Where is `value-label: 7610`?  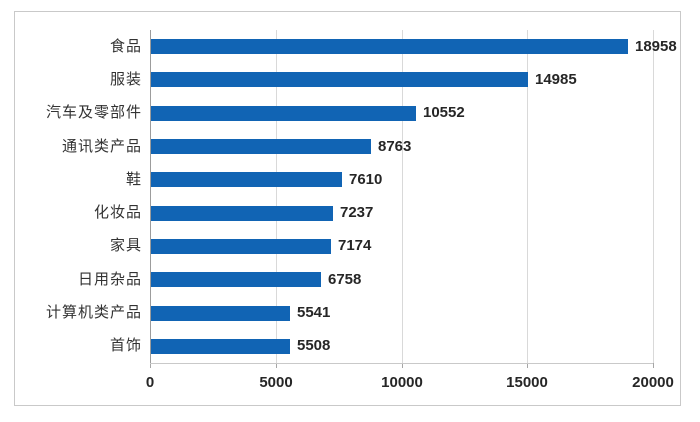
value-label: 7610 is located at coordinates (366, 179).